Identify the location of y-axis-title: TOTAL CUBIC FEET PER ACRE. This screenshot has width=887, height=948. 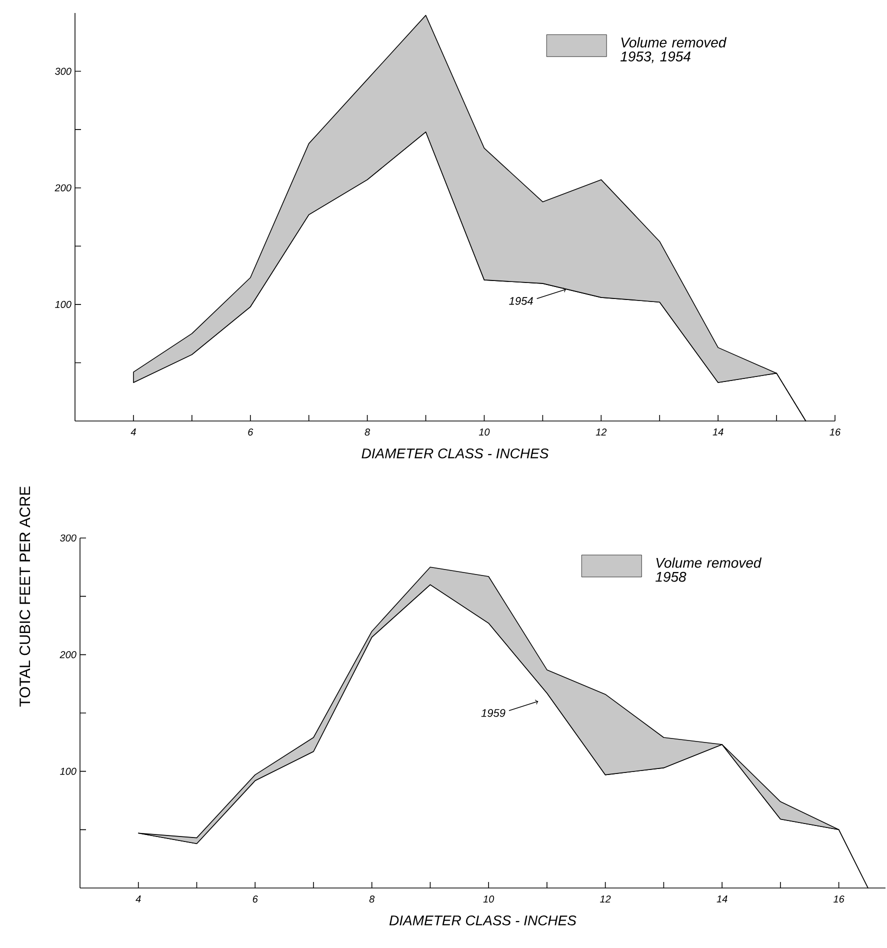
(25, 596).